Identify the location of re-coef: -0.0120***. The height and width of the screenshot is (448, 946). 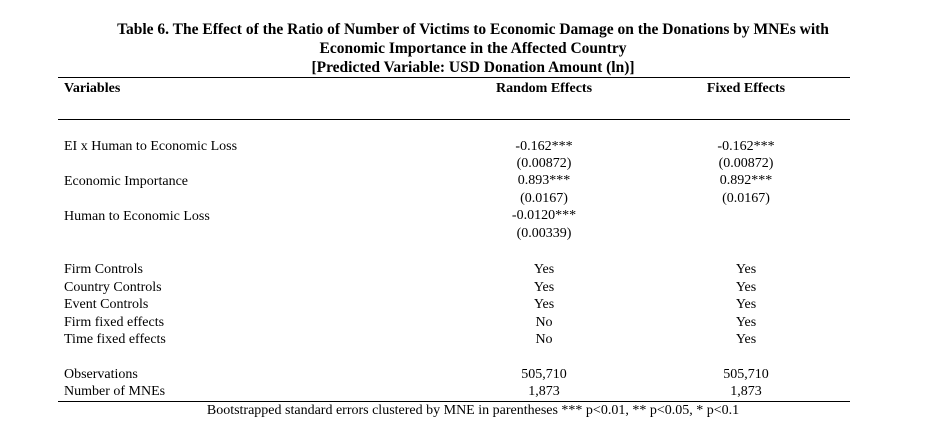
(544, 215).